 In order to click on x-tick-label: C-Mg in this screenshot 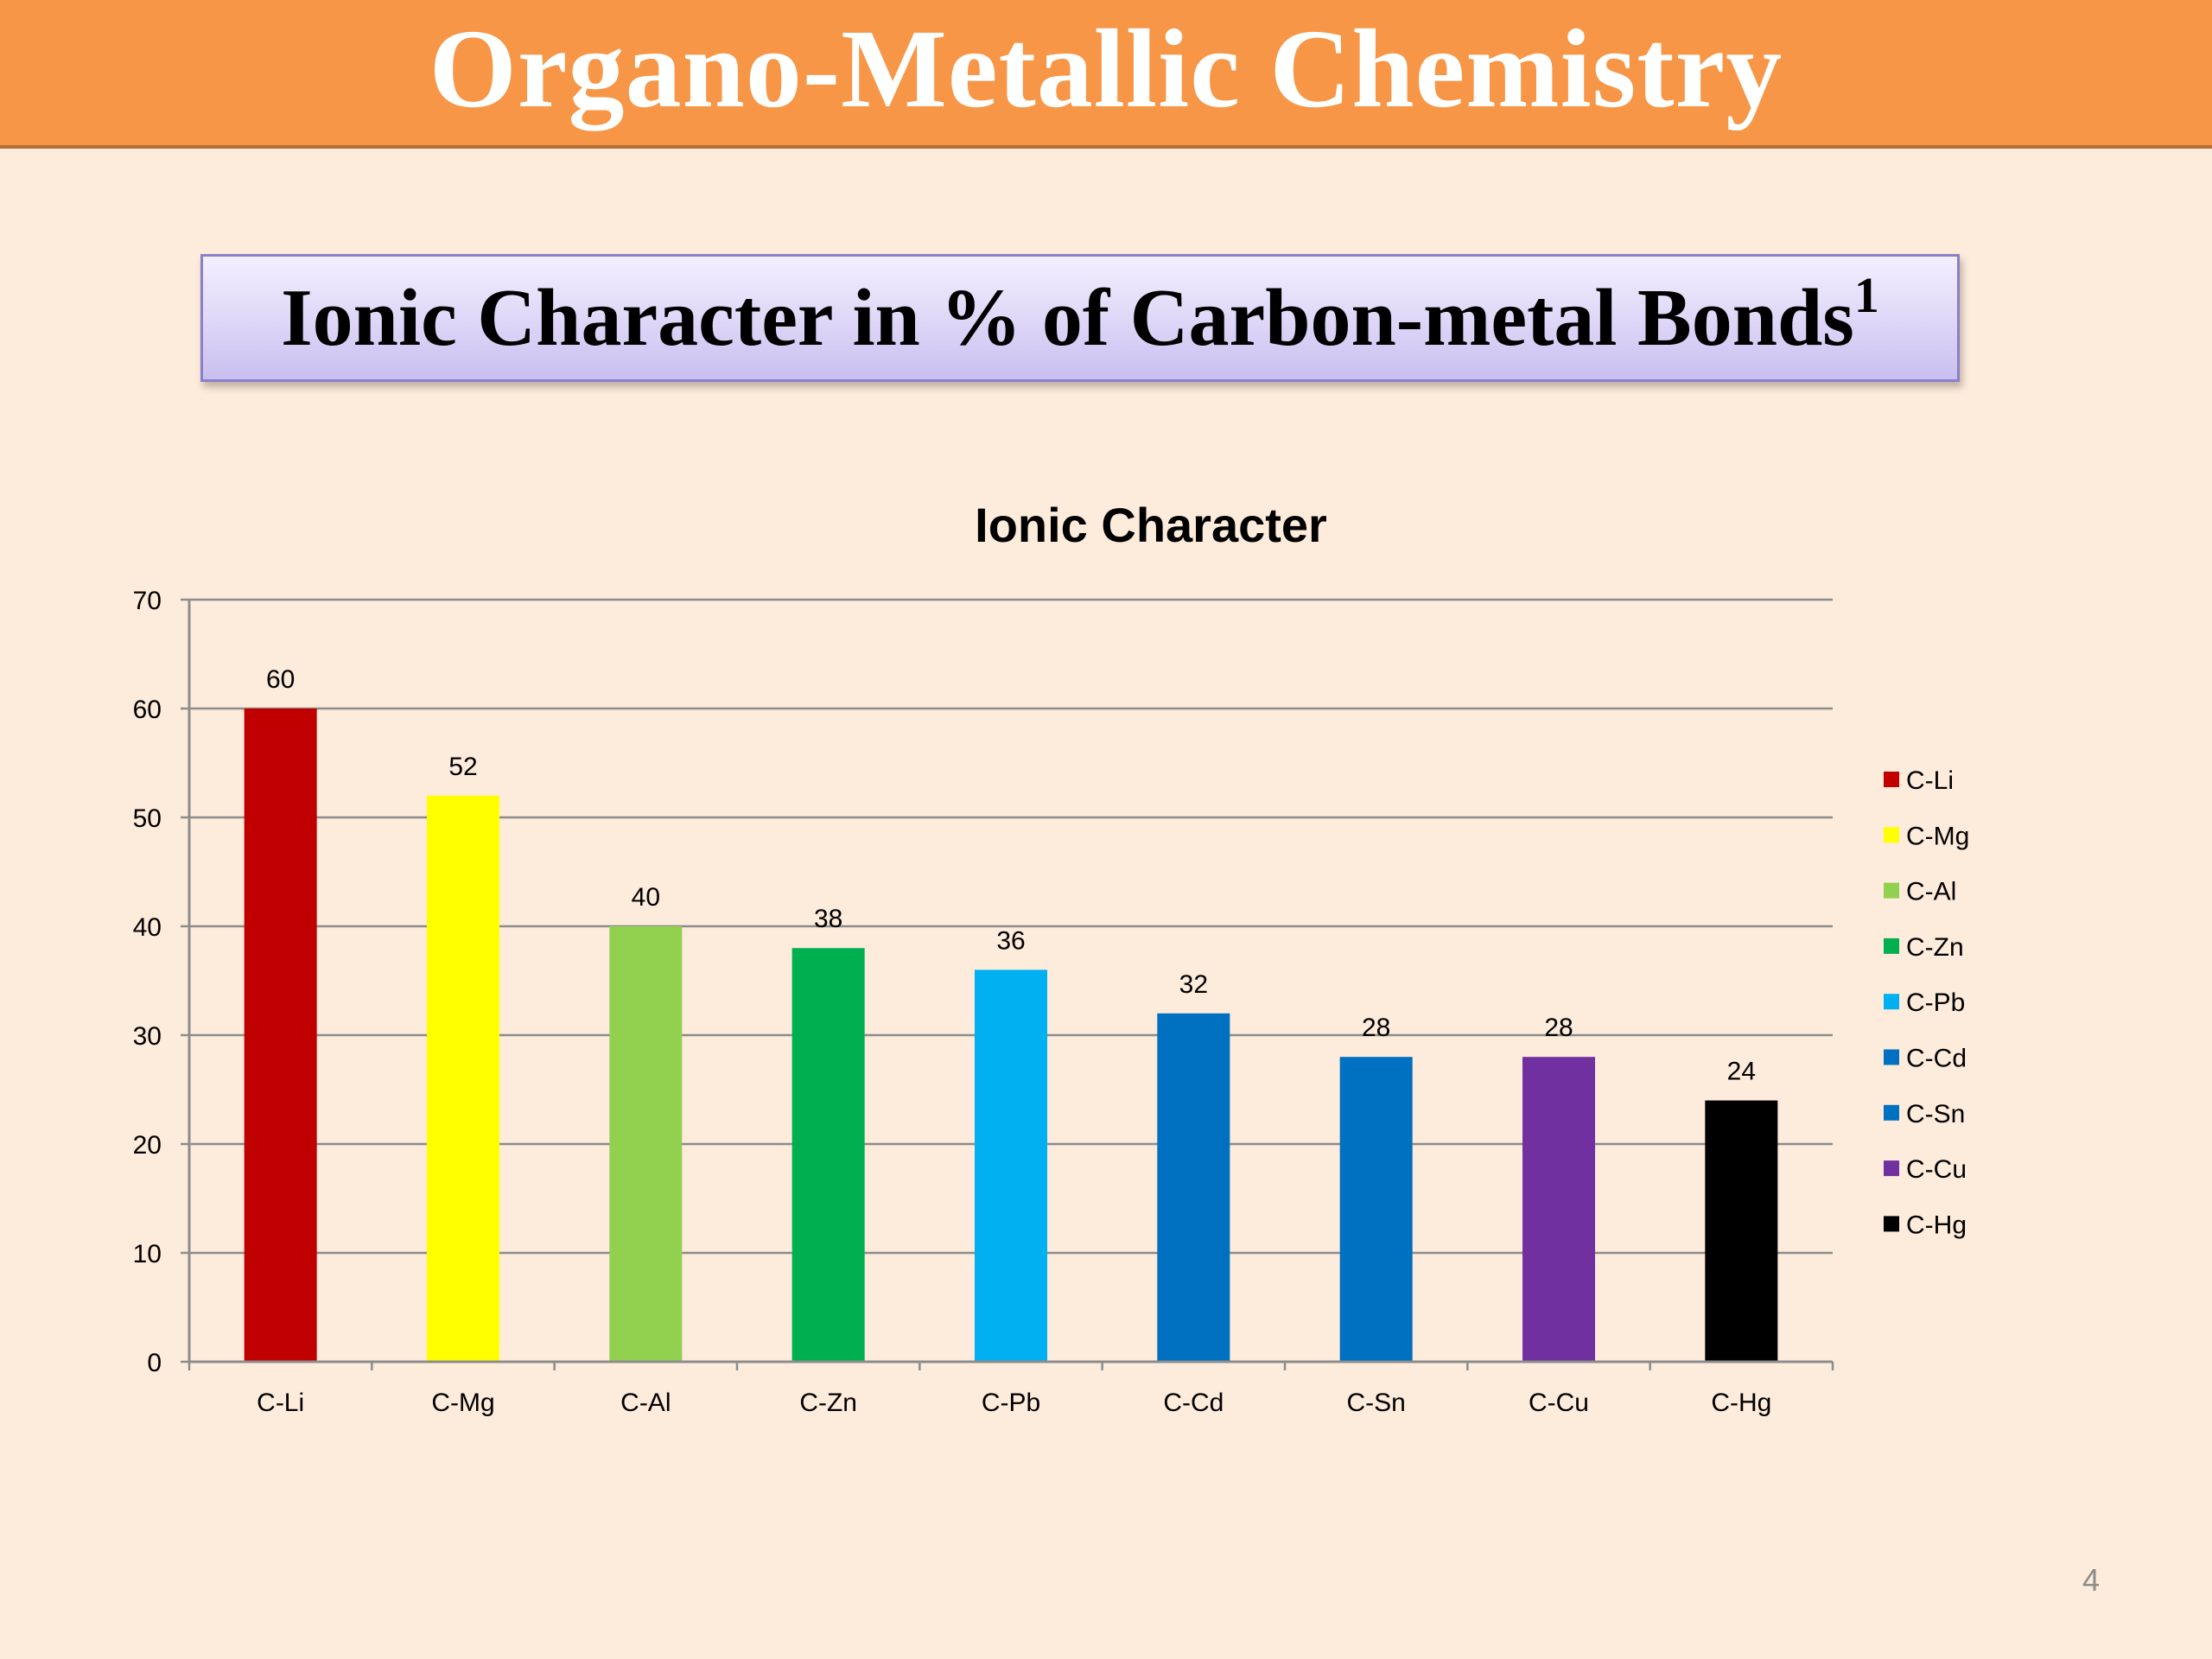, I will do `click(462, 1403)`.